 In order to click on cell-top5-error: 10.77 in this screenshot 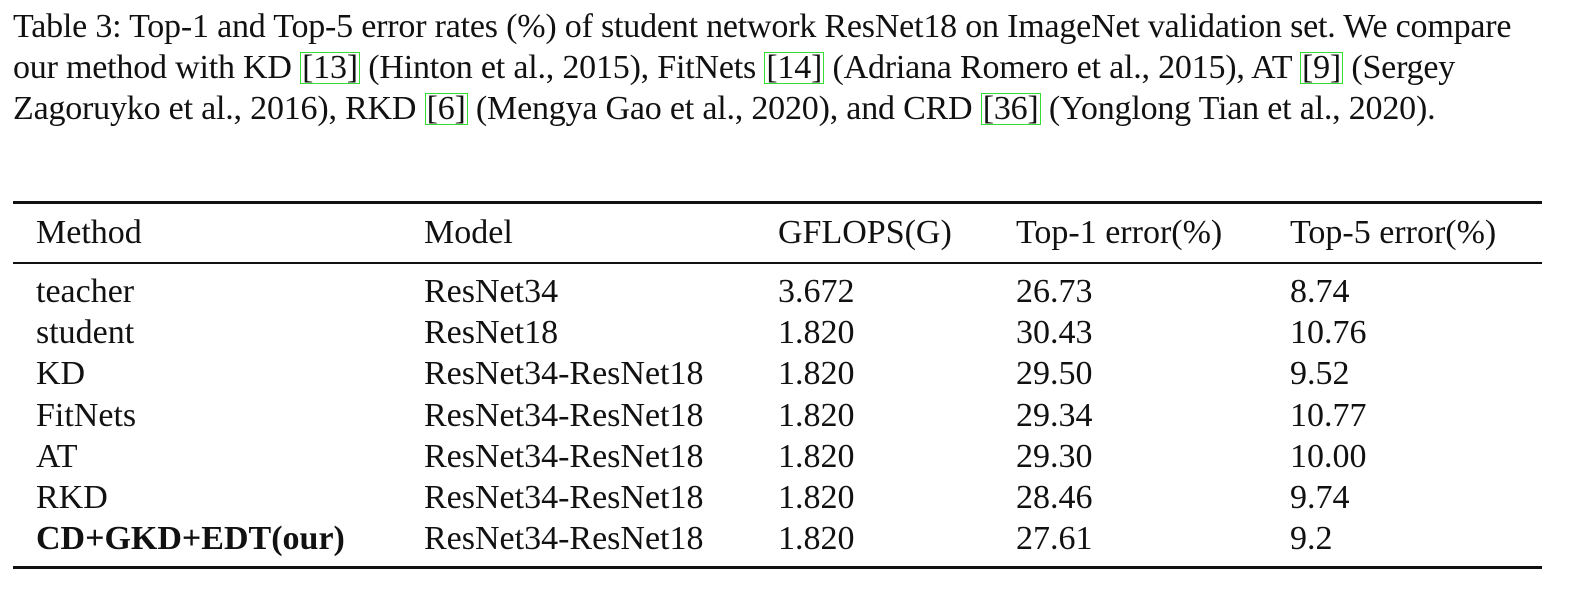, I will do `click(1328, 415)`.